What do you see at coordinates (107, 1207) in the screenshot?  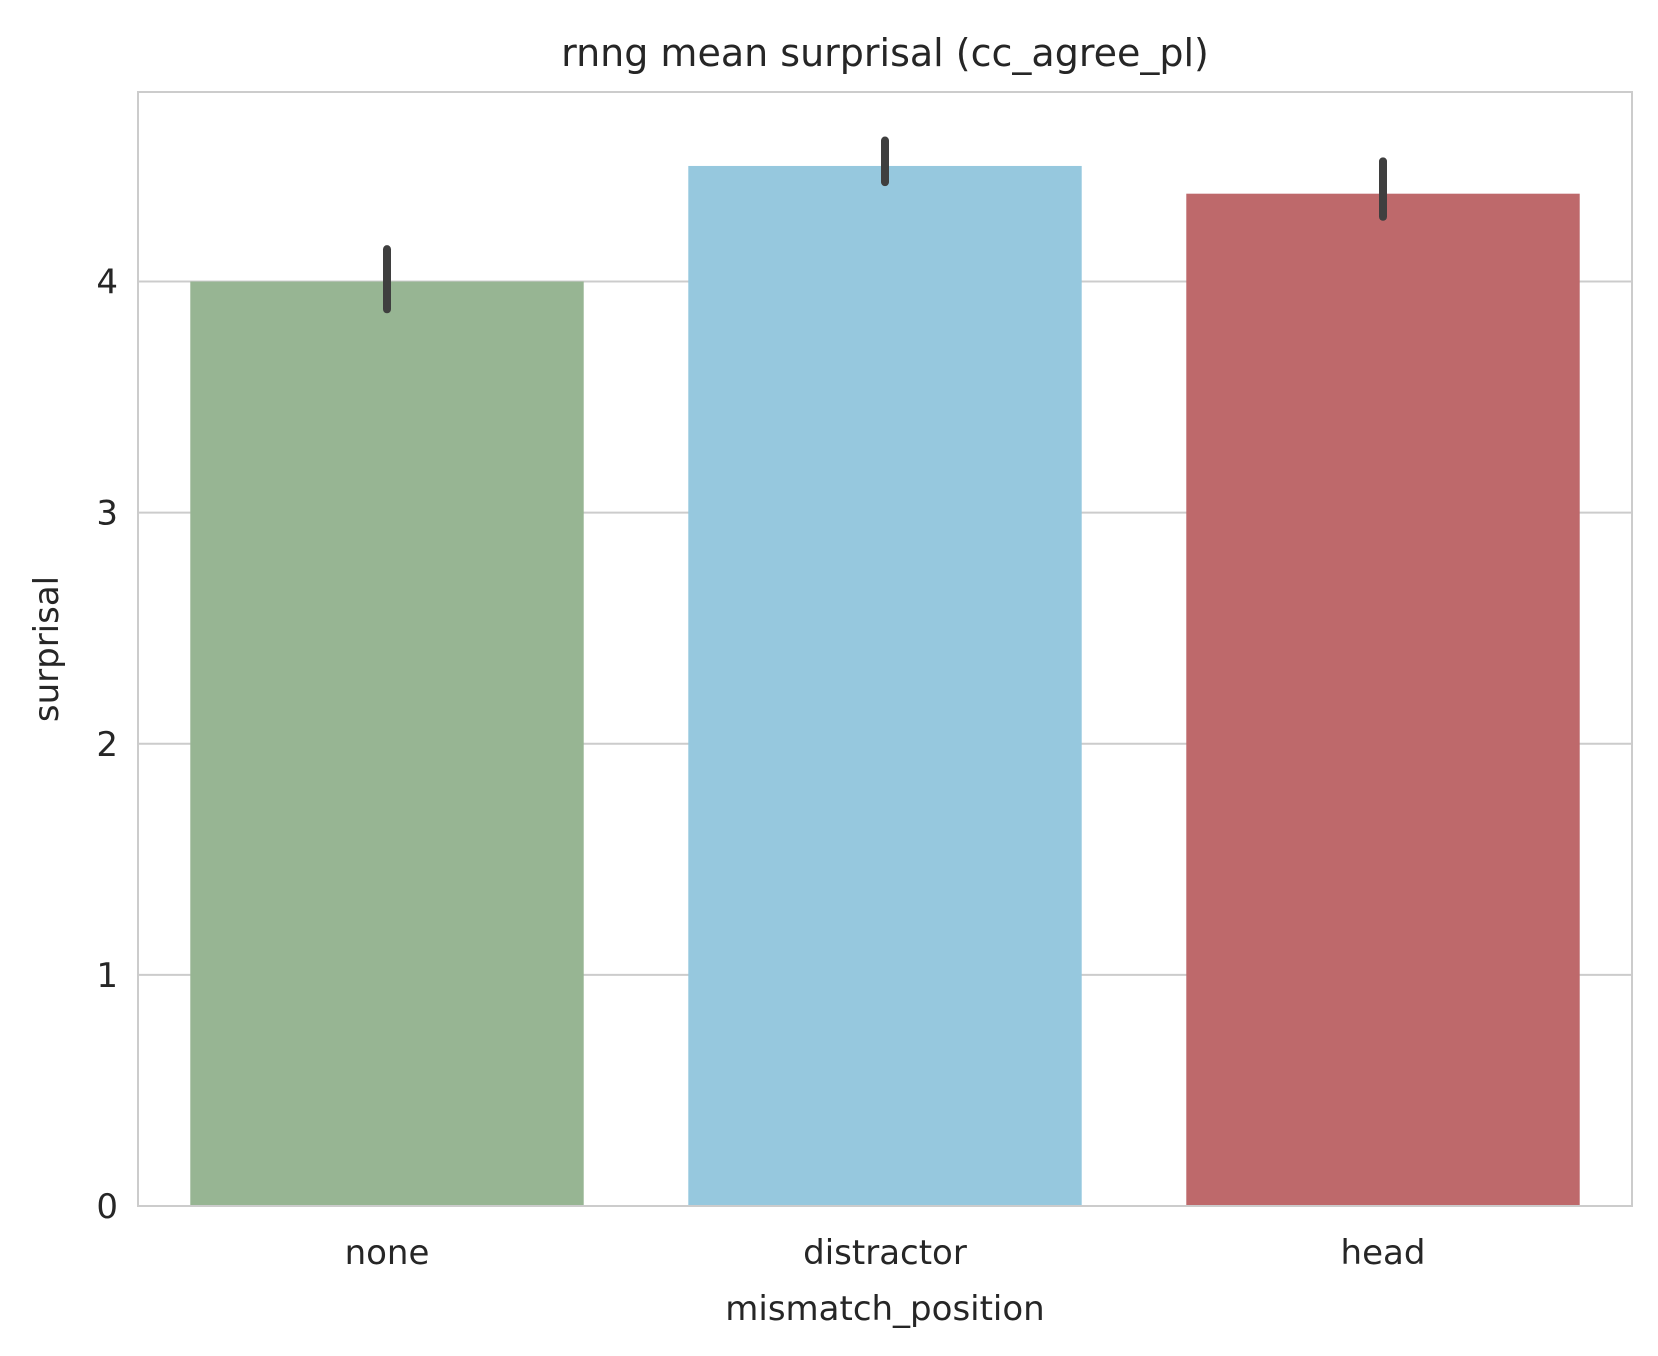 I see `y-tick-label-0: 0` at bounding box center [107, 1207].